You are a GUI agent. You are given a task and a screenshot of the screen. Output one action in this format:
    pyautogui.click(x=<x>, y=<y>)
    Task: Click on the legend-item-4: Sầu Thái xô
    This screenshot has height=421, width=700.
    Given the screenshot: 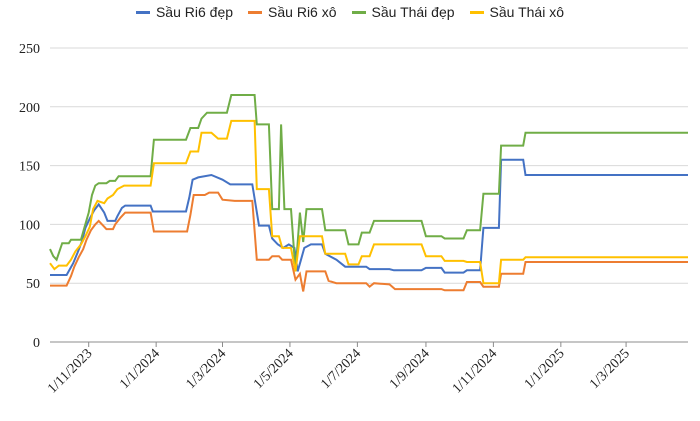 What is the action you would take?
    pyautogui.click(x=517, y=12)
    